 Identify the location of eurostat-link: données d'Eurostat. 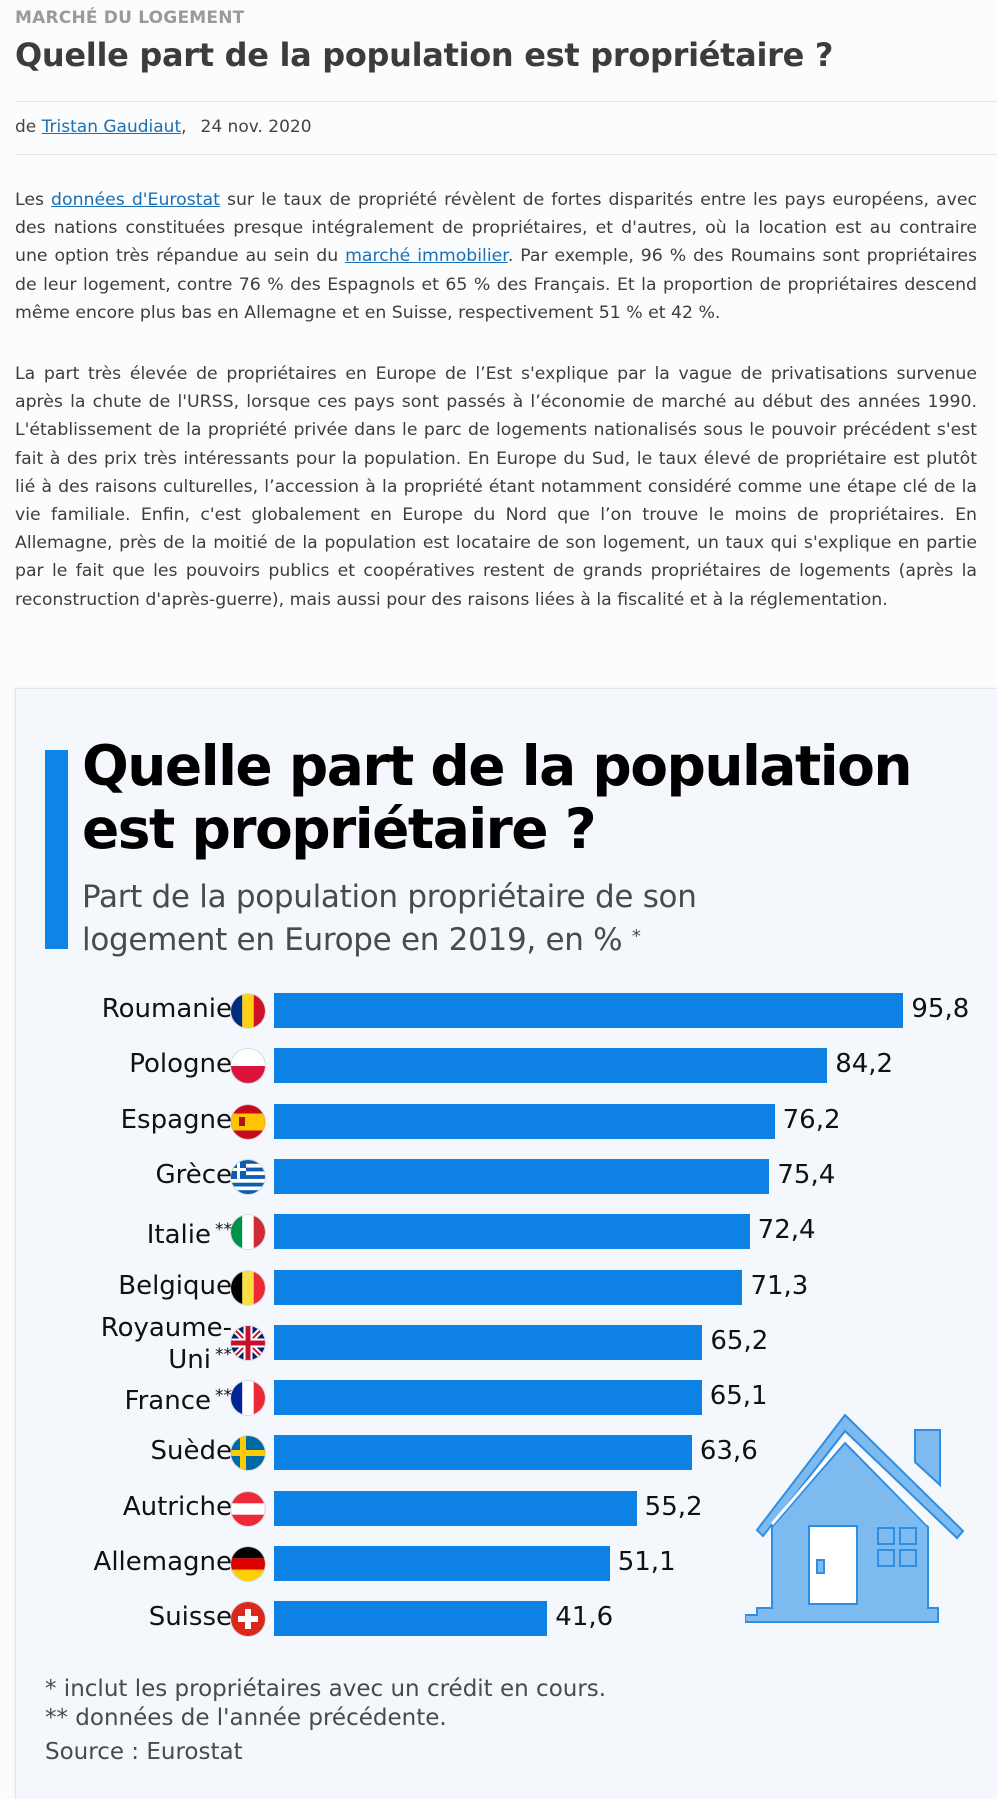
(135, 200).